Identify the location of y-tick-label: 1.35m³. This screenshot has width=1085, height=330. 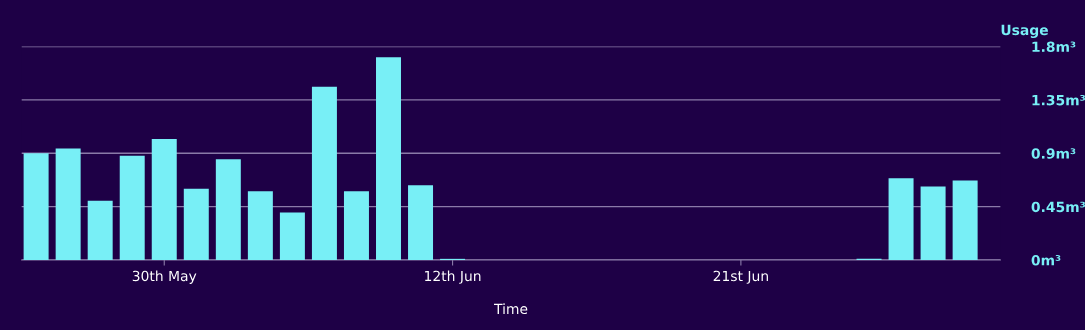
(1058, 100).